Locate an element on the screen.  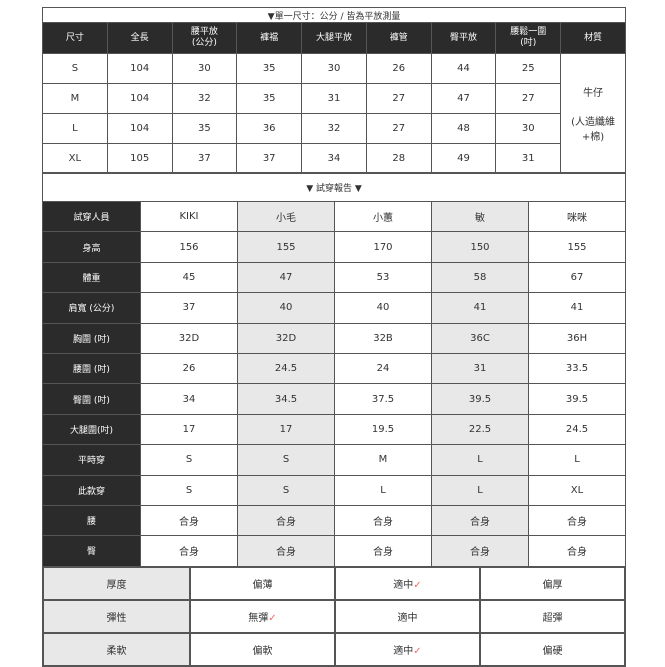
size-header: 全長 is located at coordinates (139, 38).